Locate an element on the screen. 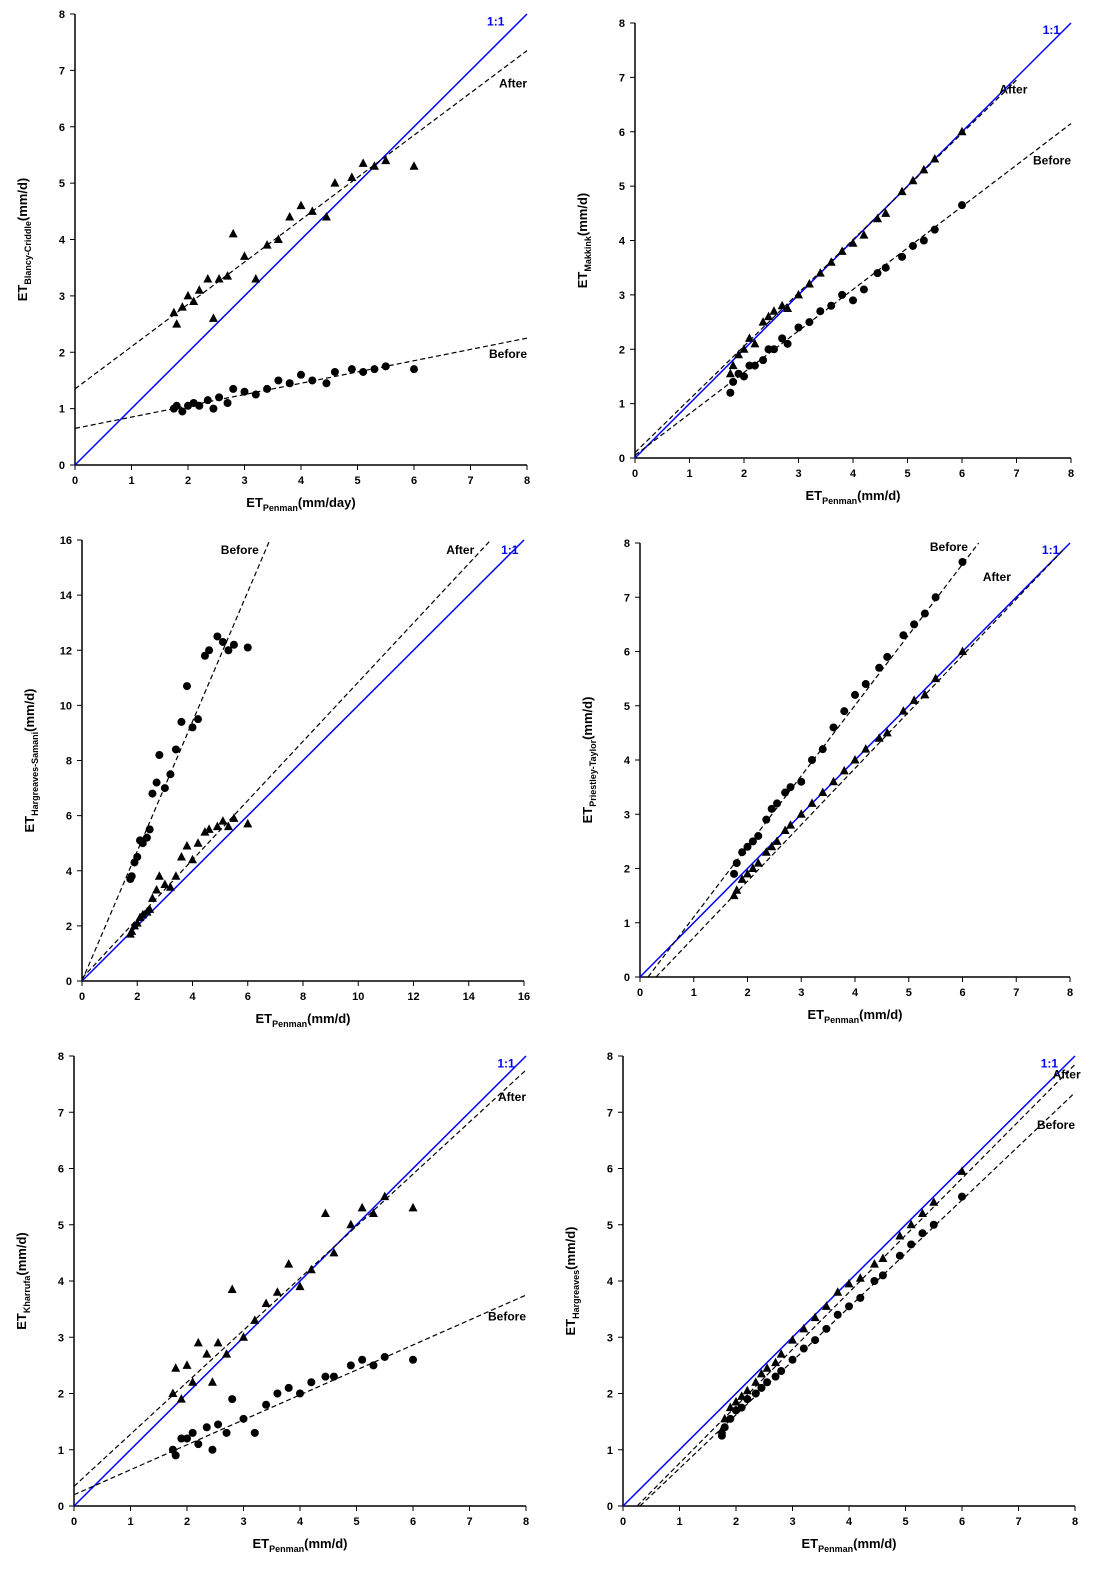  y-tick-label: 10 is located at coordinates (66, 706).